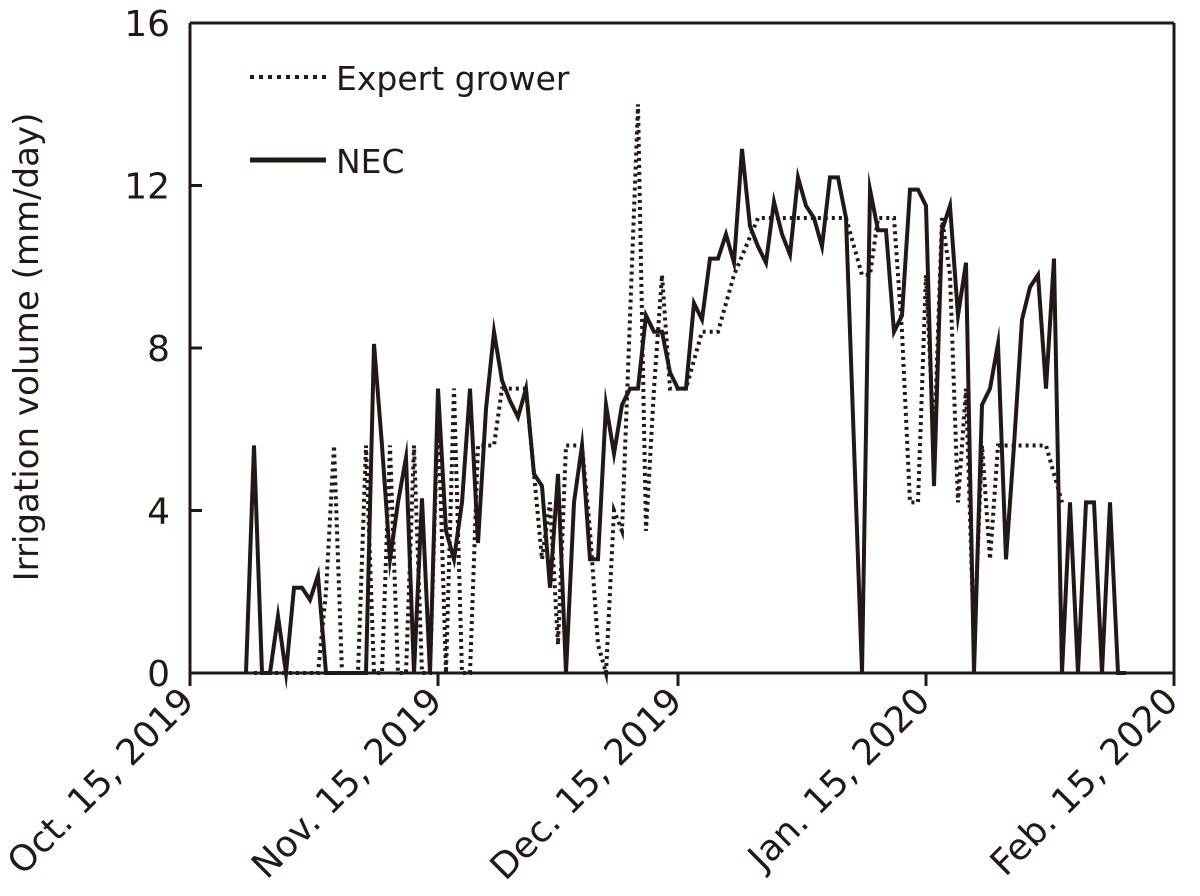 This screenshot has width=1200, height=896. Describe the element at coordinates (1085, 782) in the screenshot. I see `x-tick-label: Feb. 15, 2020` at that location.